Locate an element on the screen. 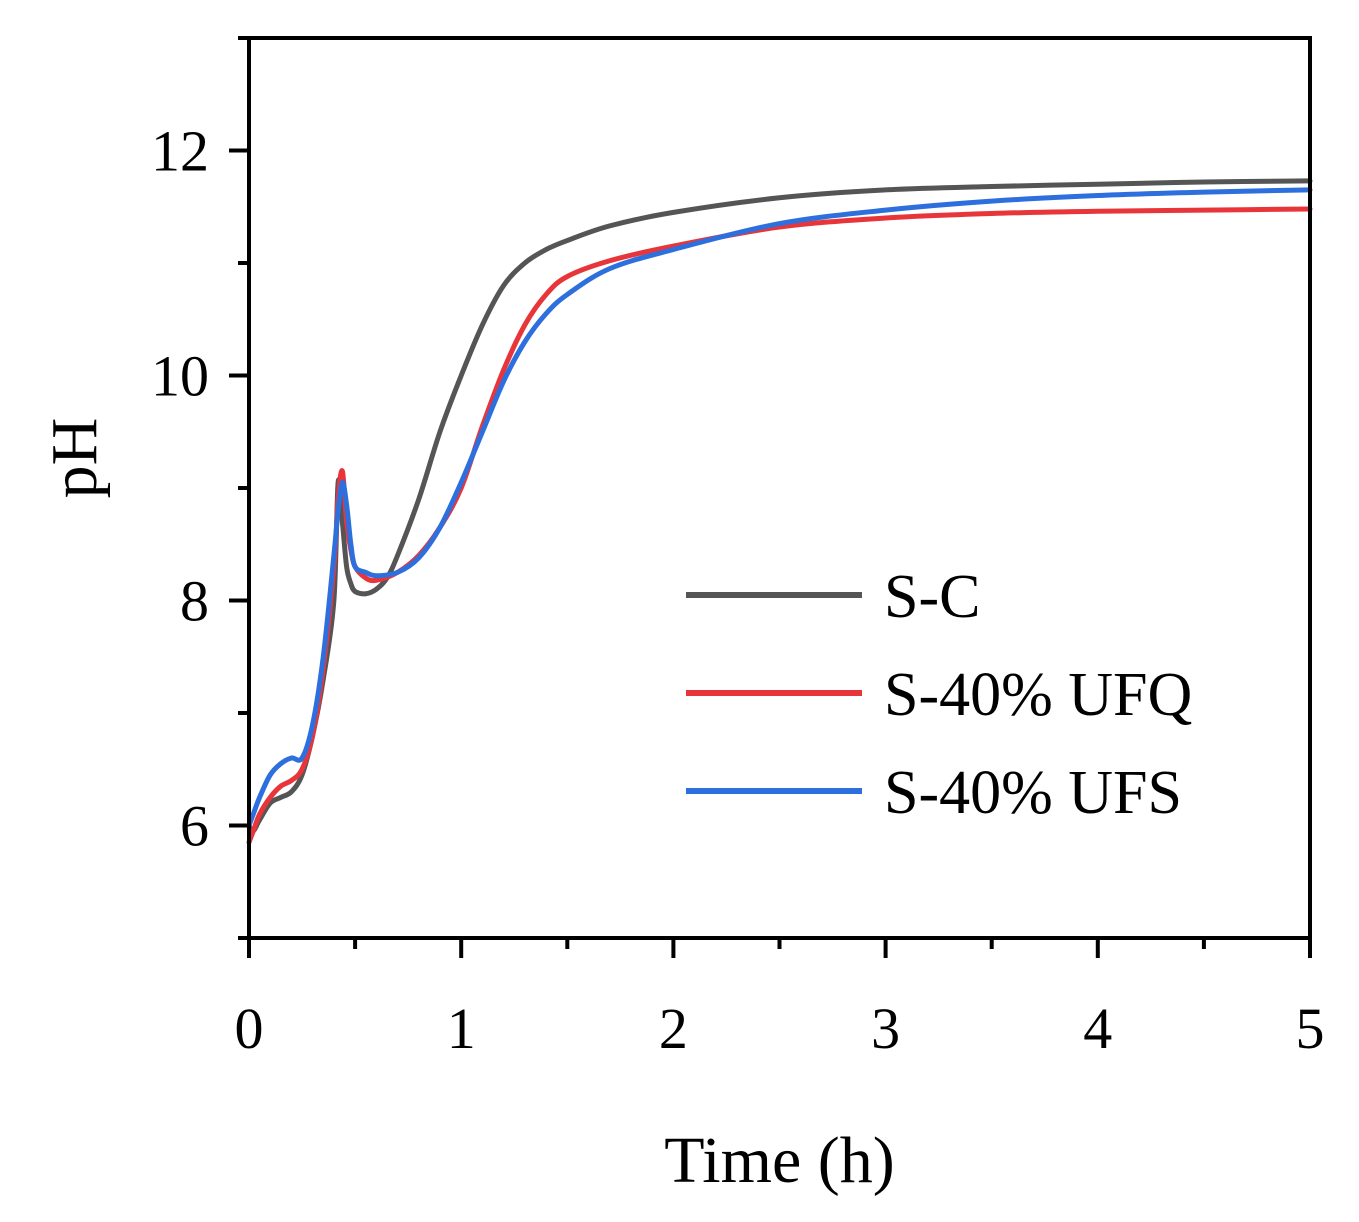 The width and height of the screenshot is (1359, 1222). x-tick-label: 3 is located at coordinates (885, 1028).